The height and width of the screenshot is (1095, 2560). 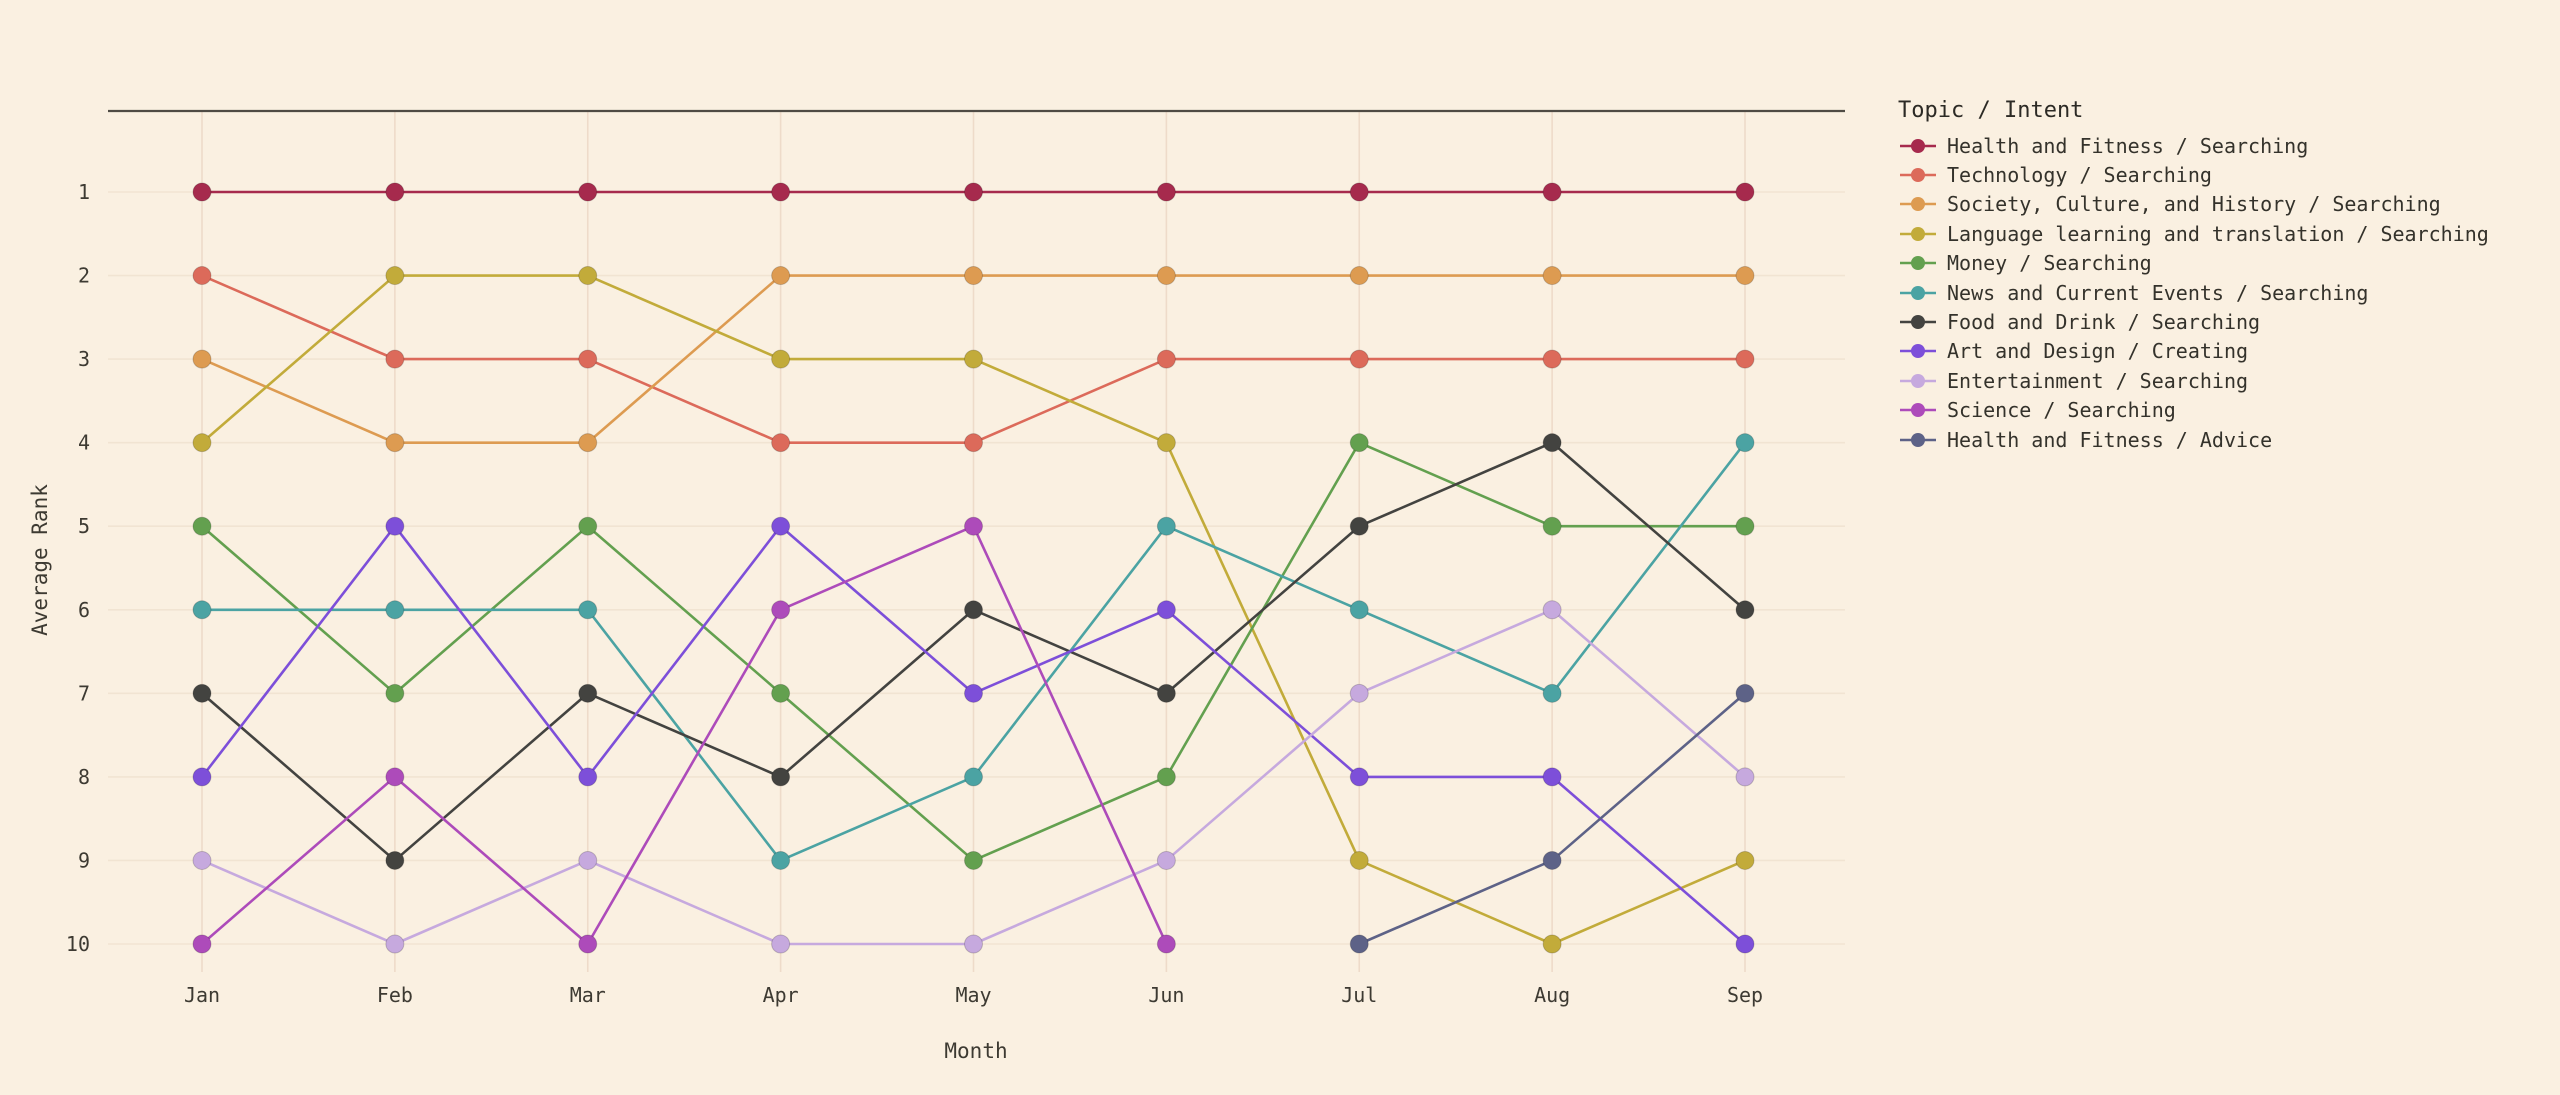 What do you see at coordinates (973, 995) in the screenshot?
I see `x-tick-label: May` at bounding box center [973, 995].